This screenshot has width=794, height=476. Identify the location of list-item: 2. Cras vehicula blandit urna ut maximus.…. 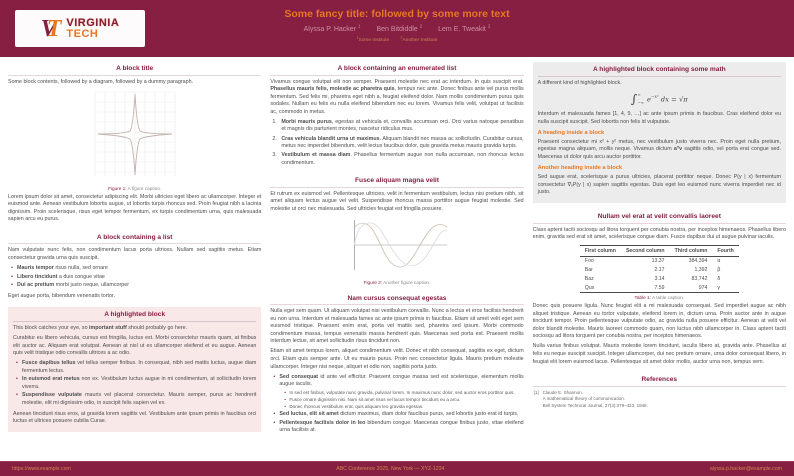
(397, 143).